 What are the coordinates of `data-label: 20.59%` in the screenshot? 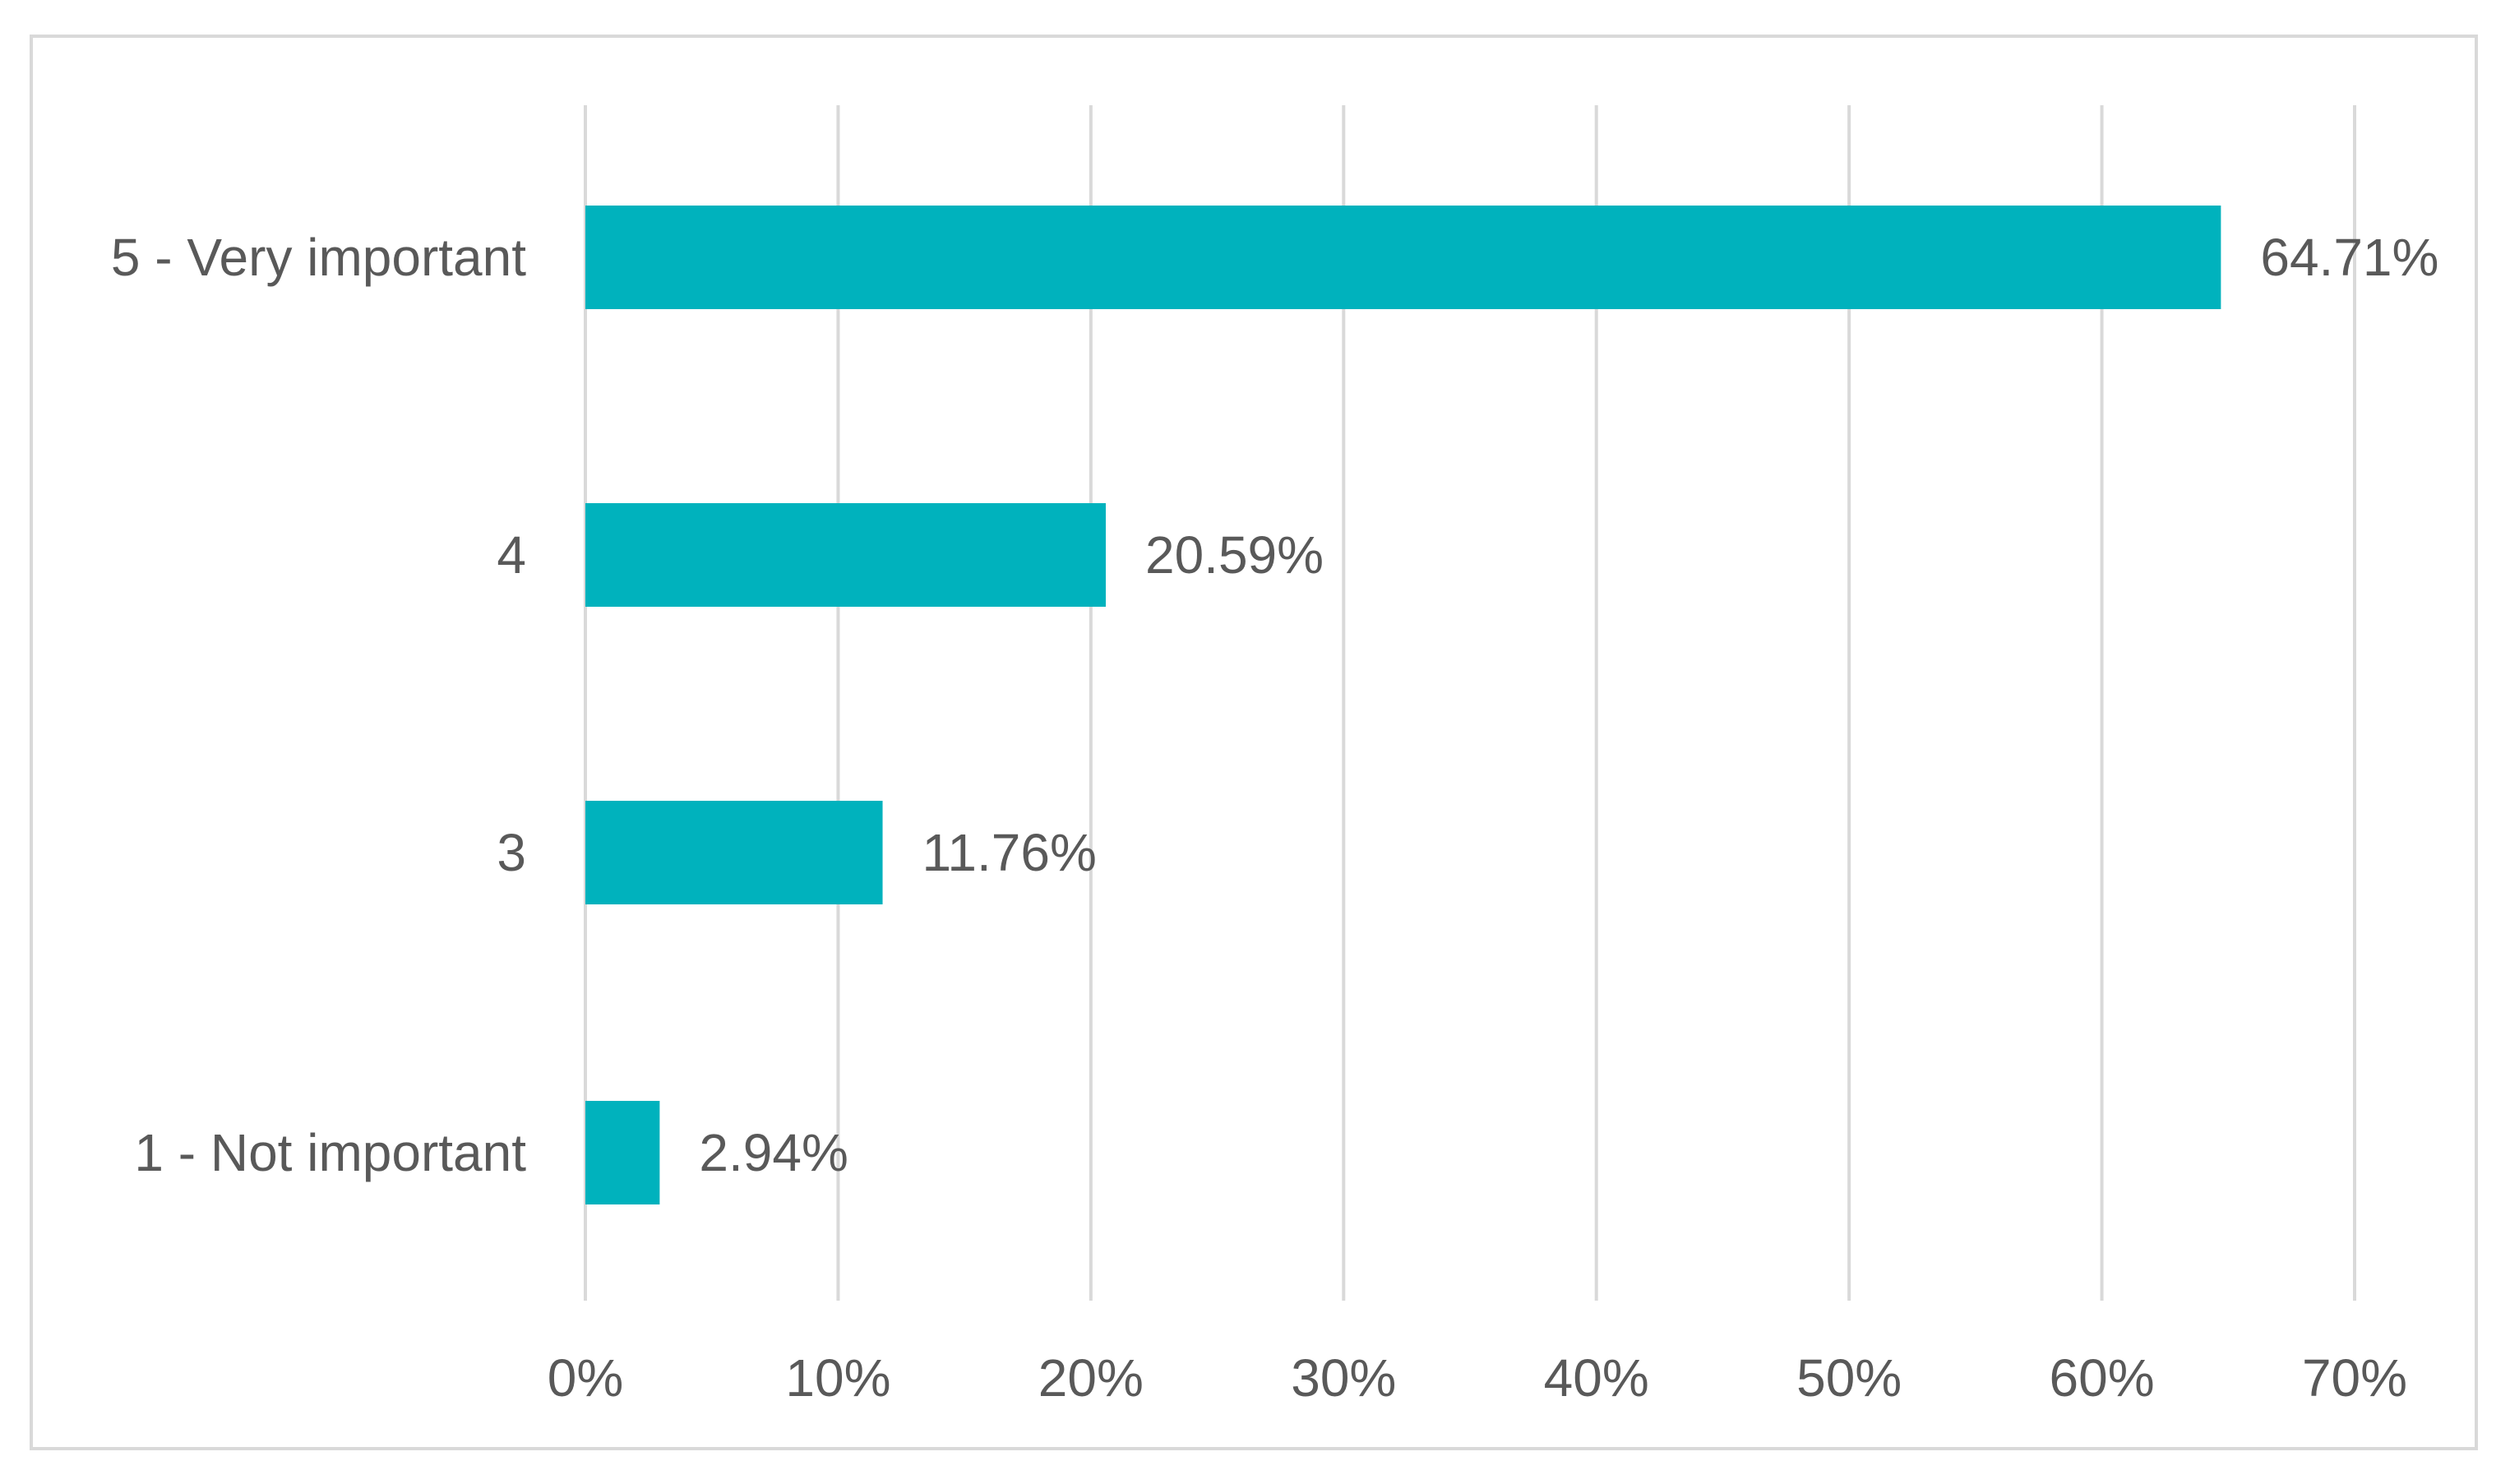 It's located at (1234, 555).